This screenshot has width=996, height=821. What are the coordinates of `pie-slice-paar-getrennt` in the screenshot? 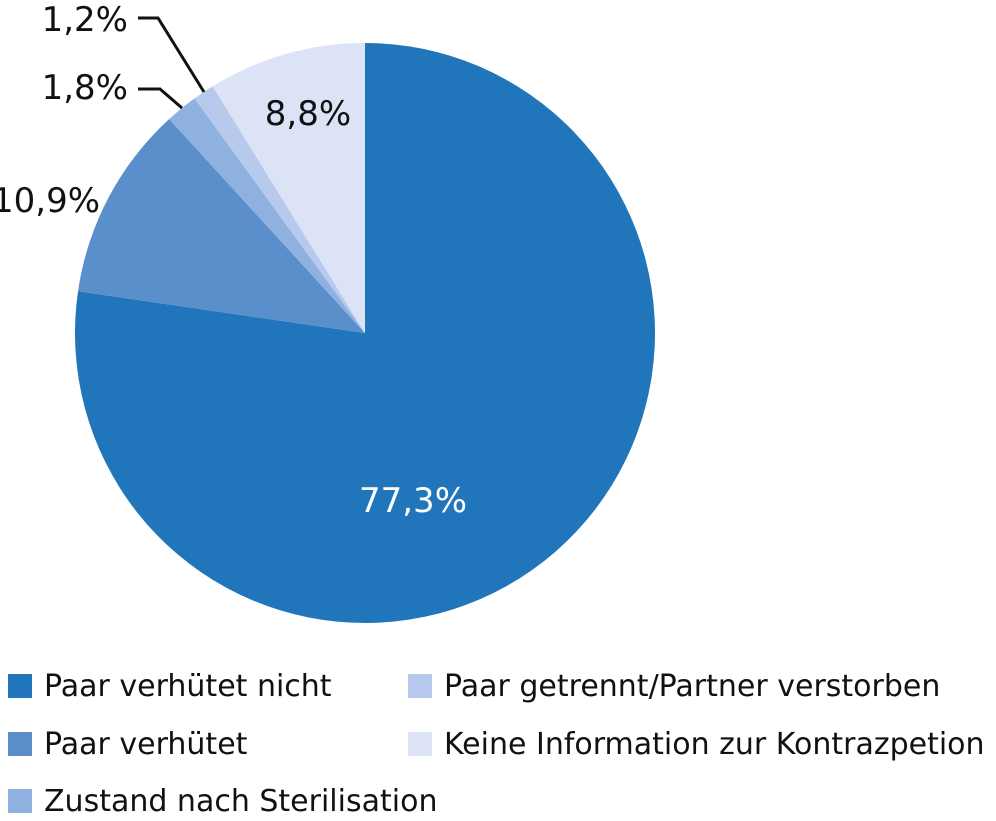 It's located at (279, 210).